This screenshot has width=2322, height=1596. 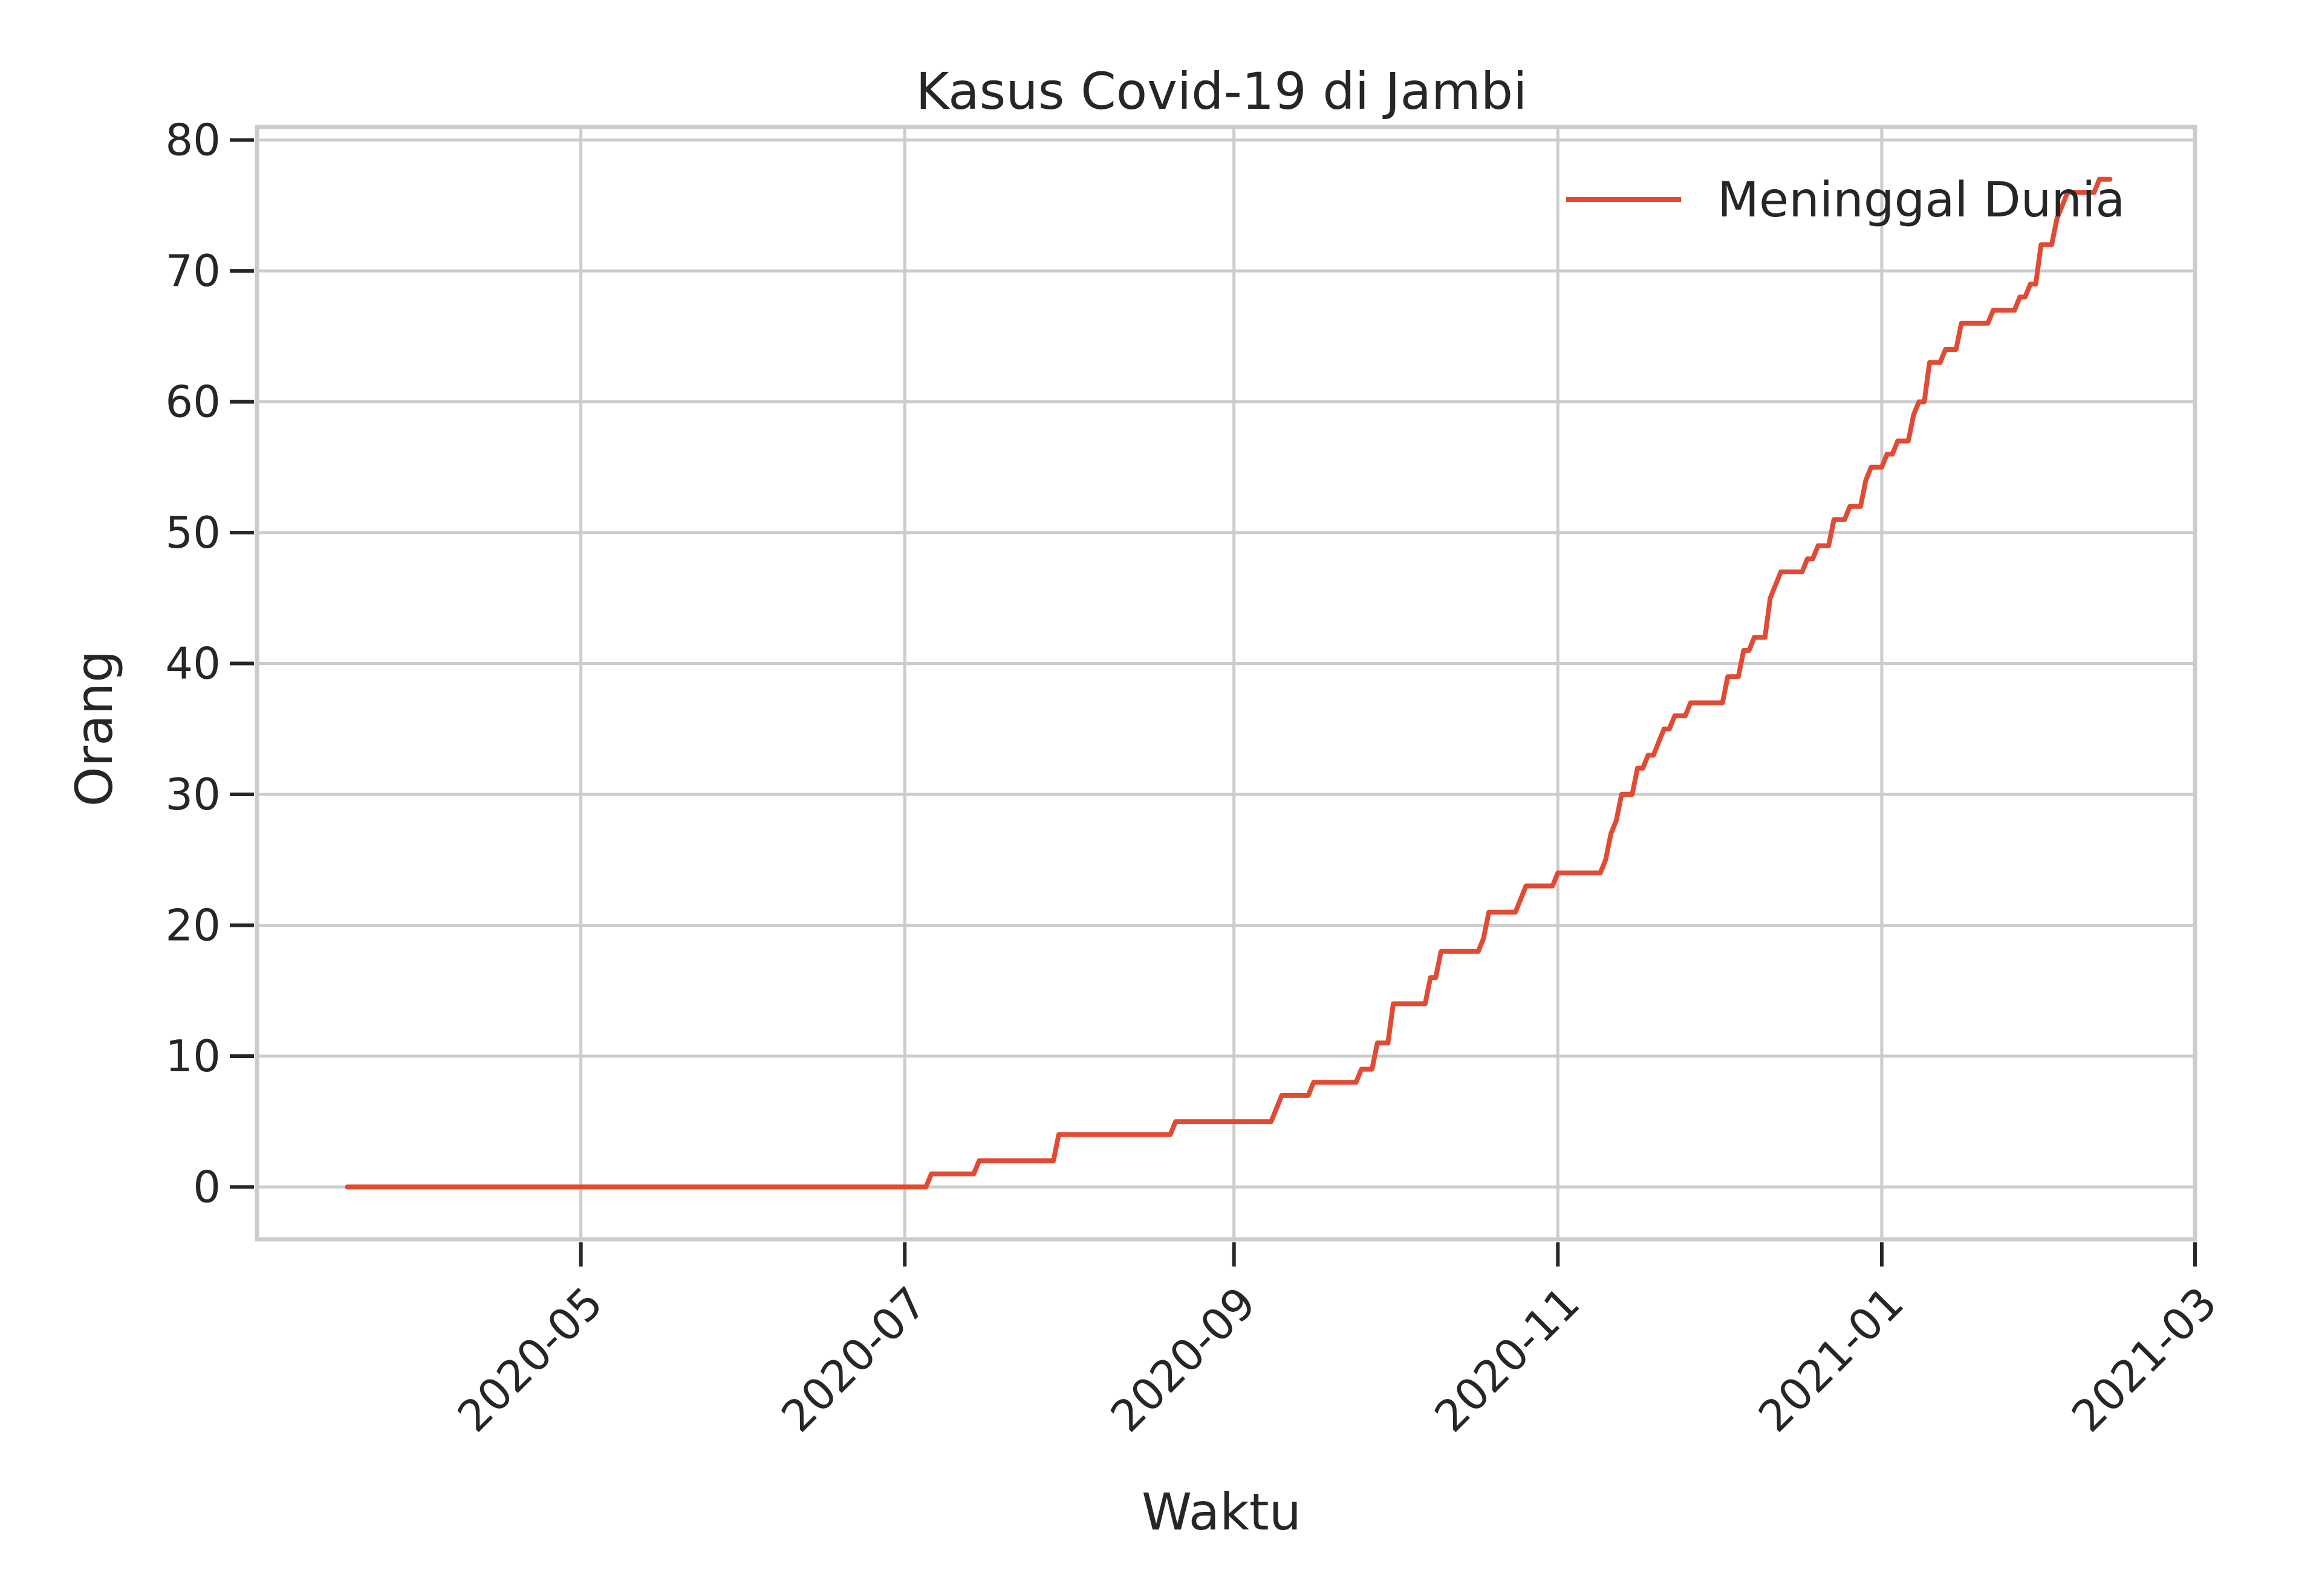 What do you see at coordinates (193, 270) in the screenshot?
I see `y-tick-label: 70` at bounding box center [193, 270].